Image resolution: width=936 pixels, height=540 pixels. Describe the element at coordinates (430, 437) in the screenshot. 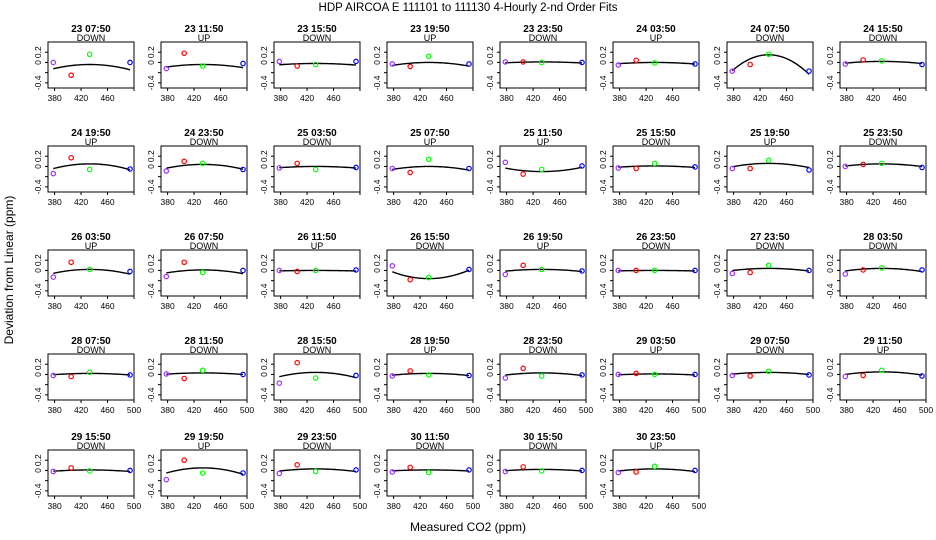

I see `panel-title: 30 11:50` at that location.